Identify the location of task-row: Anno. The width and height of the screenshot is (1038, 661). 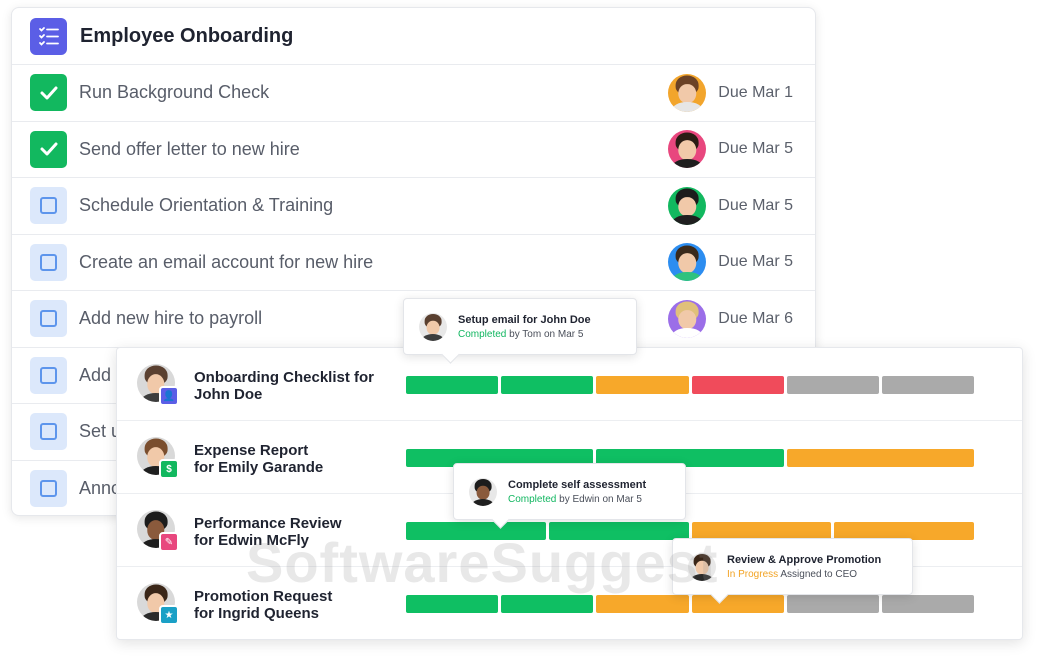
(413, 488).